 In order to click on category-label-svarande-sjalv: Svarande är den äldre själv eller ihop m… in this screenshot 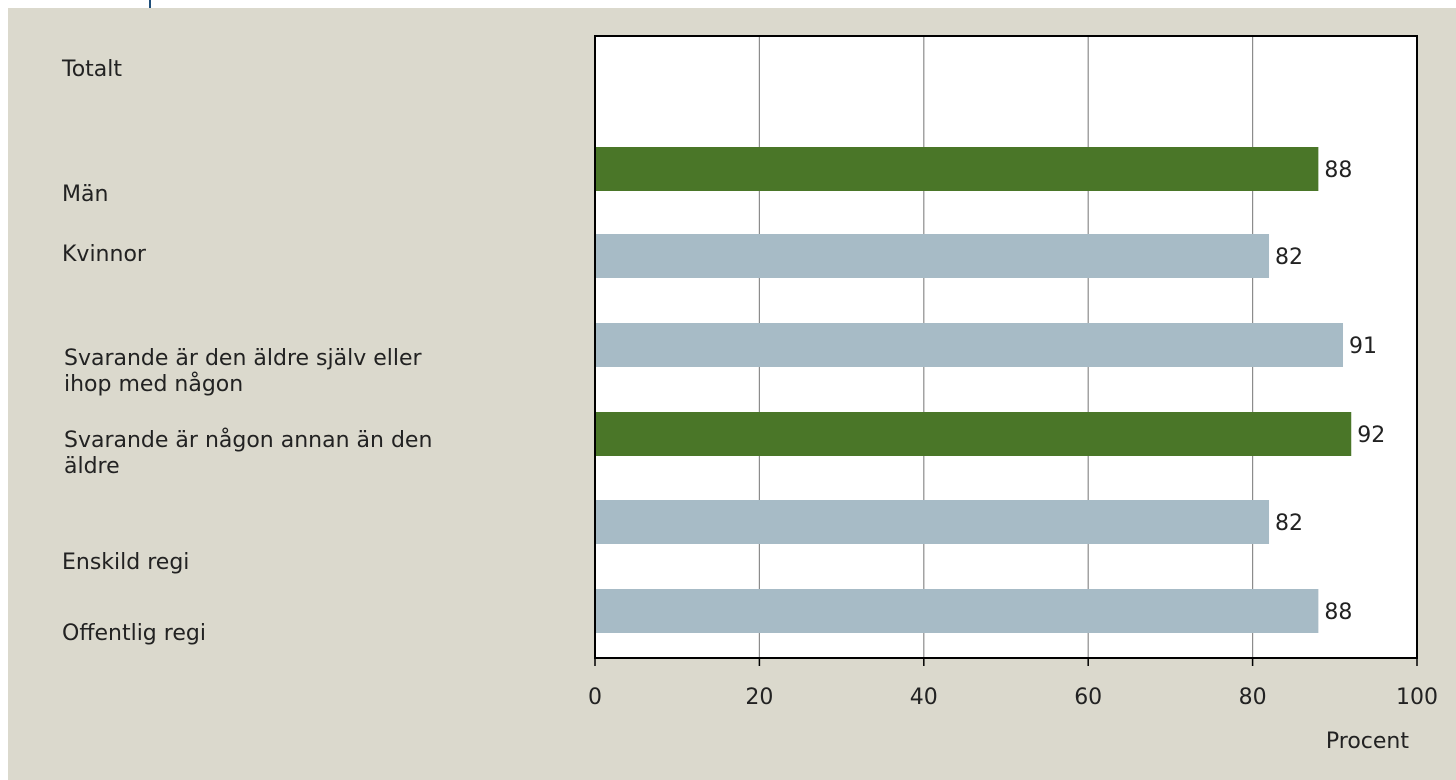, I will do `click(304, 372)`.